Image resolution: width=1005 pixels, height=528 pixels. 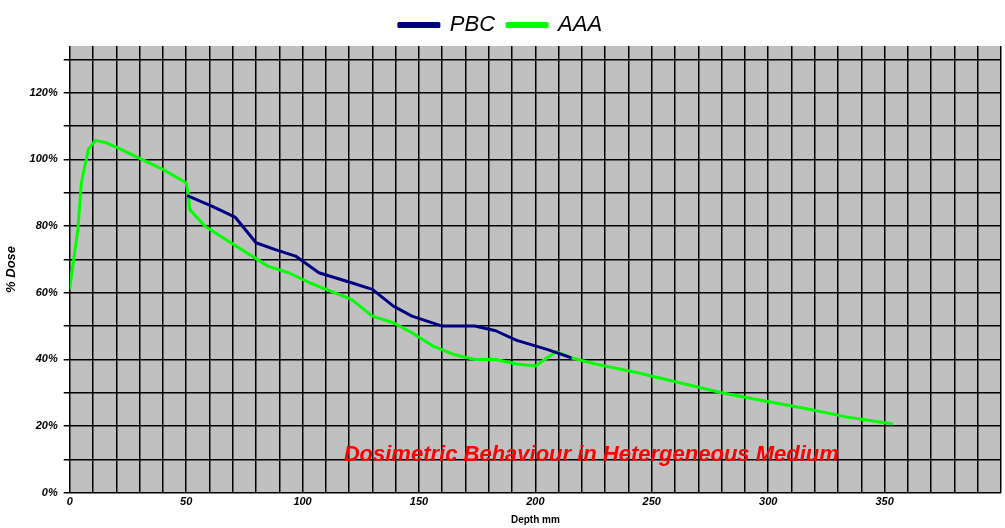 What do you see at coordinates (187, 501) in the screenshot?
I see `x-tick-label: 50` at bounding box center [187, 501].